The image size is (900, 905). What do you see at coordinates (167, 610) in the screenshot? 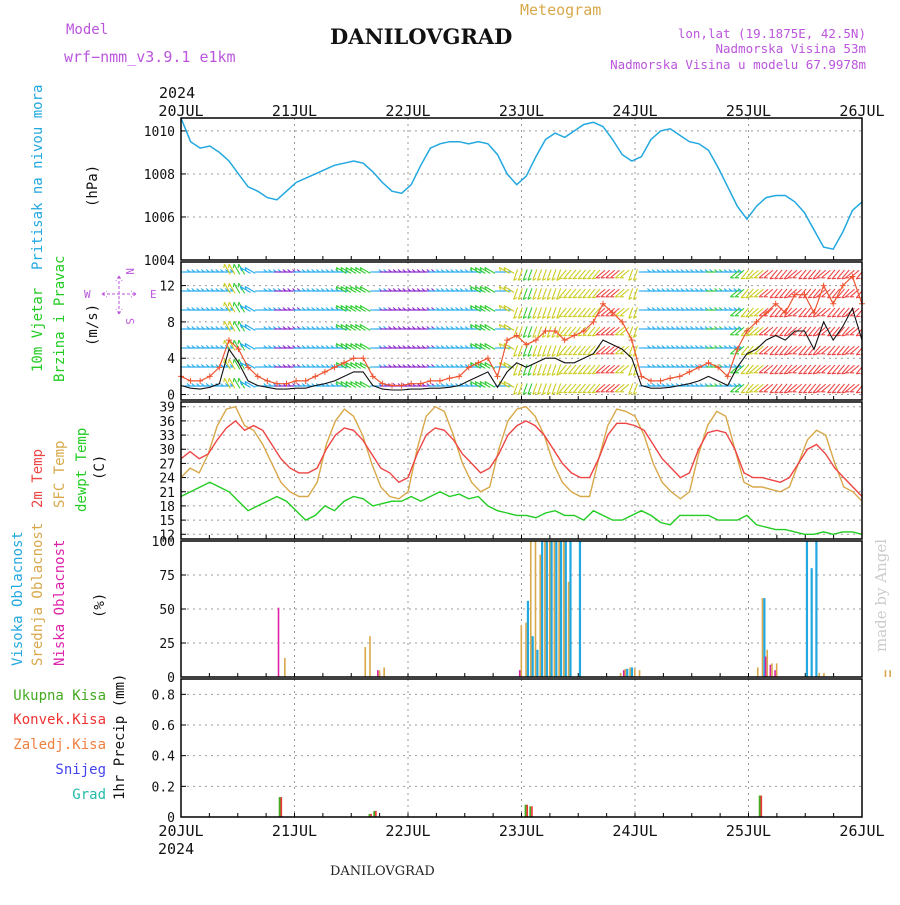
I see `y-tick-label: 50` at bounding box center [167, 610].